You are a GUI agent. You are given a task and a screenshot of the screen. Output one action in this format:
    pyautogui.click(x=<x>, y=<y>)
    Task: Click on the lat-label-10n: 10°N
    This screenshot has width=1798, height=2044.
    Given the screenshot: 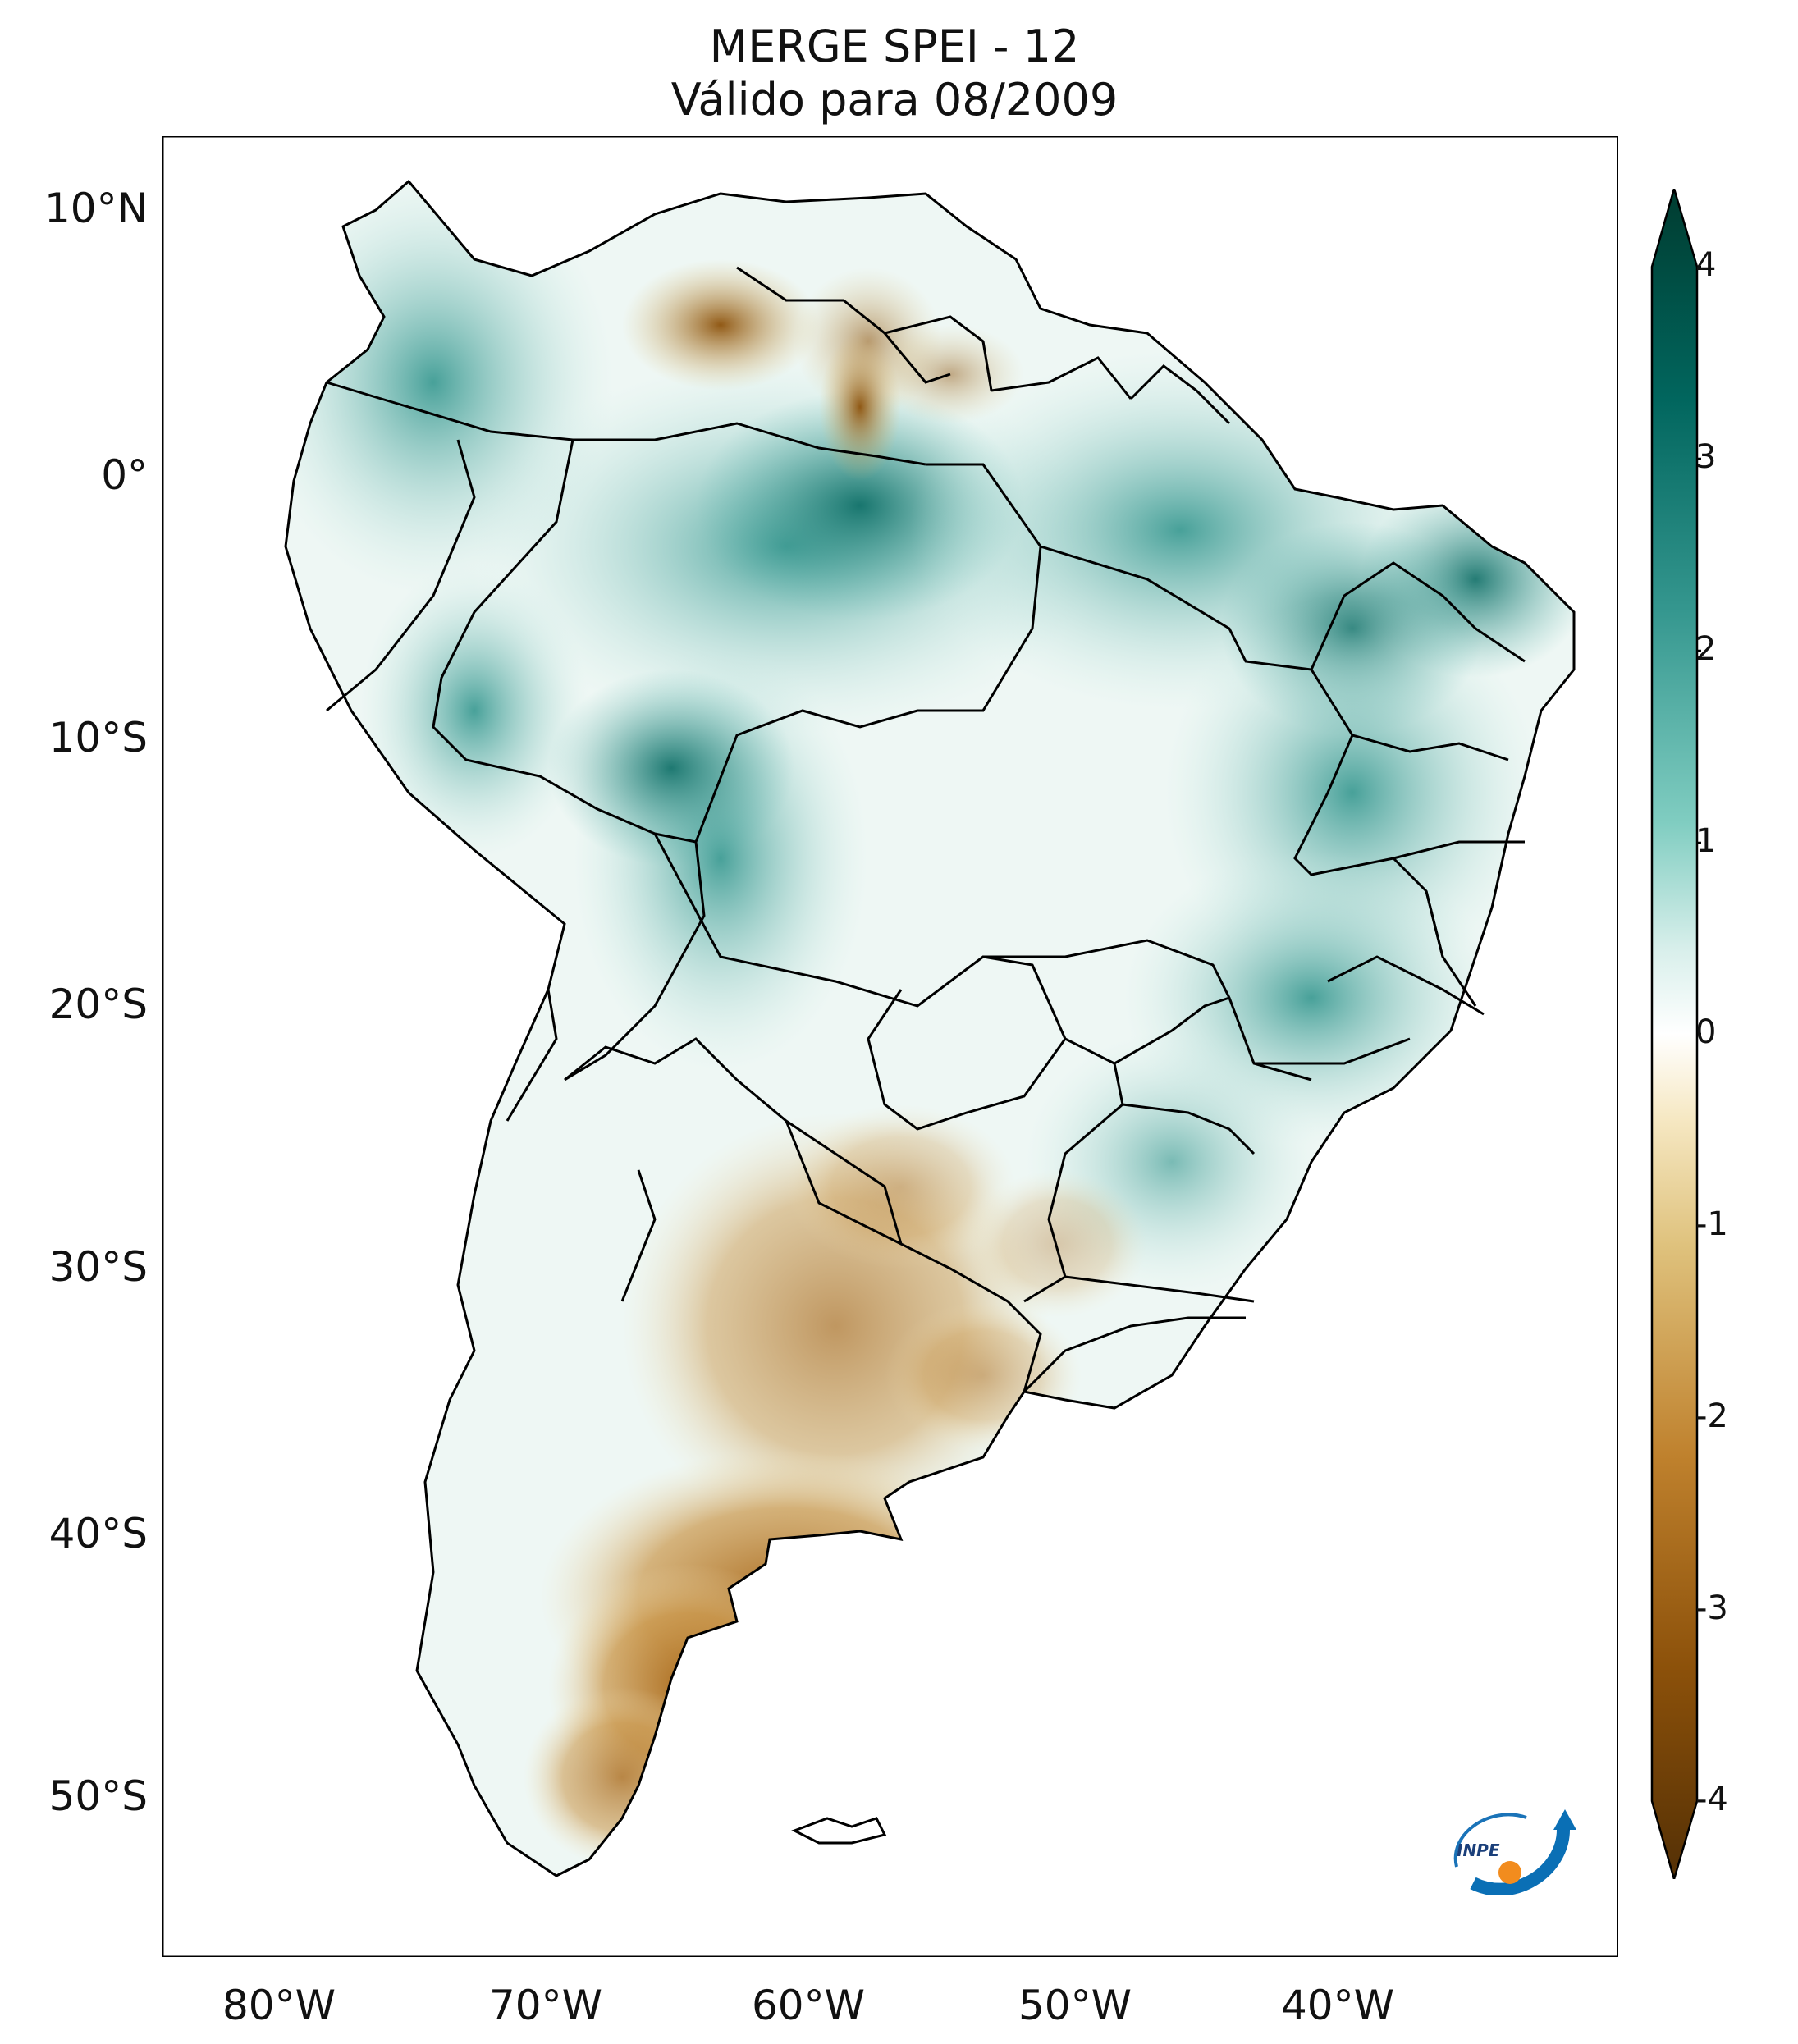 What is the action you would take?
    pyautogui.click(x=95, y=208)
    